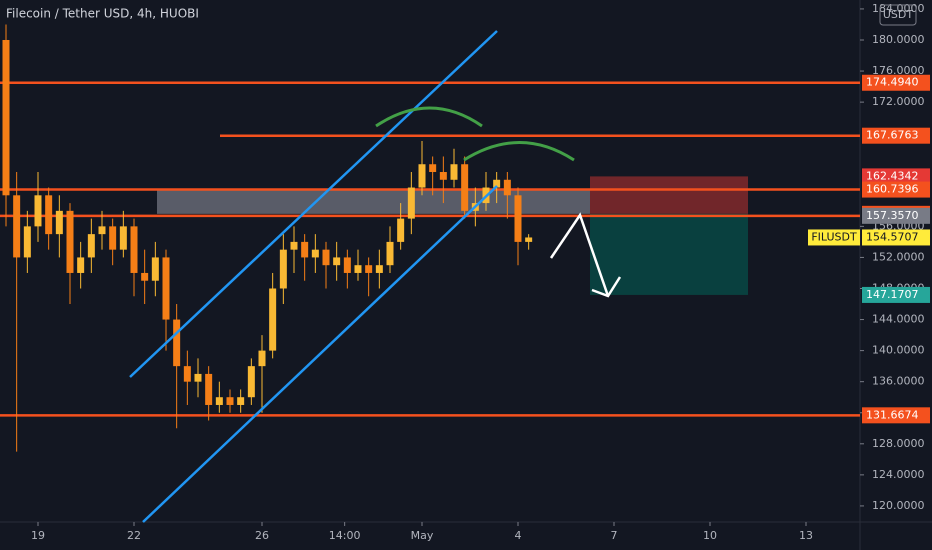 Image resolution: width=932 pixels, height=550 pixels. Describe the element at coordinates (892, 189) in the screenshot. I see `price-label: 160.7396` at that location.